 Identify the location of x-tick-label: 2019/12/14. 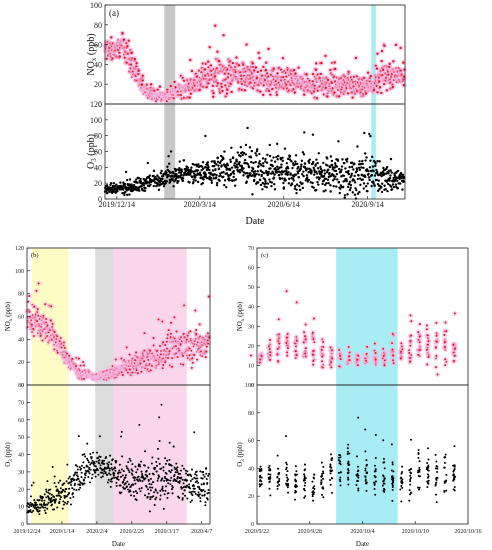
(117, 204).